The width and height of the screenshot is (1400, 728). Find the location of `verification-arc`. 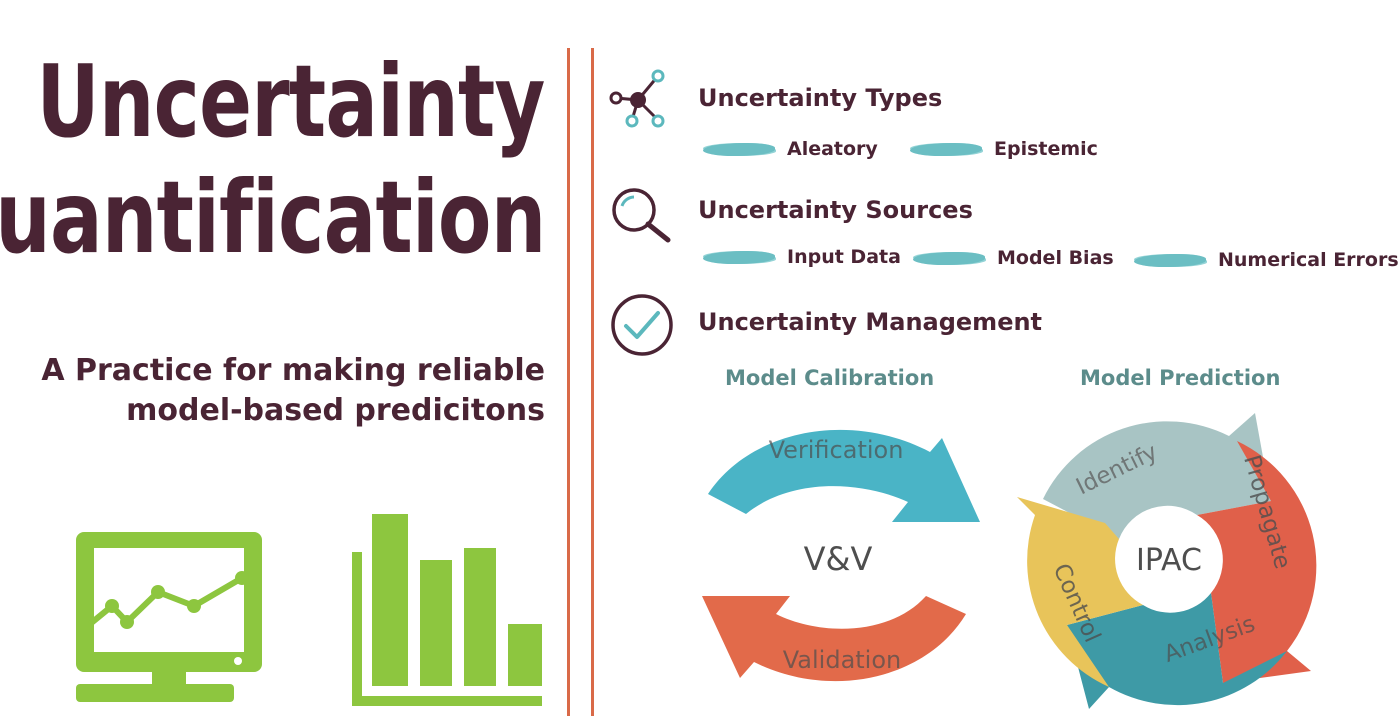

verification-arc is located at coordinates (844, 475).